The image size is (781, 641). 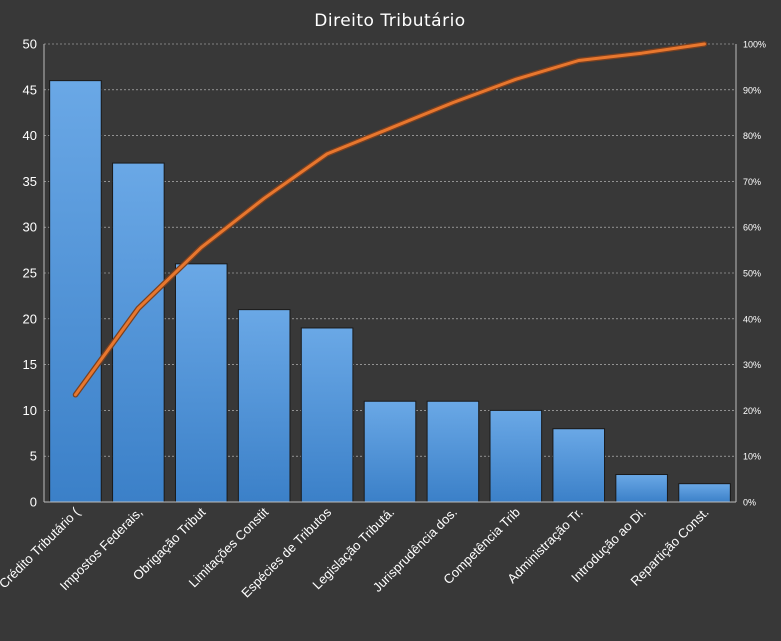 I want to click on left-tick-label: 25, so click(x=30, y=273).